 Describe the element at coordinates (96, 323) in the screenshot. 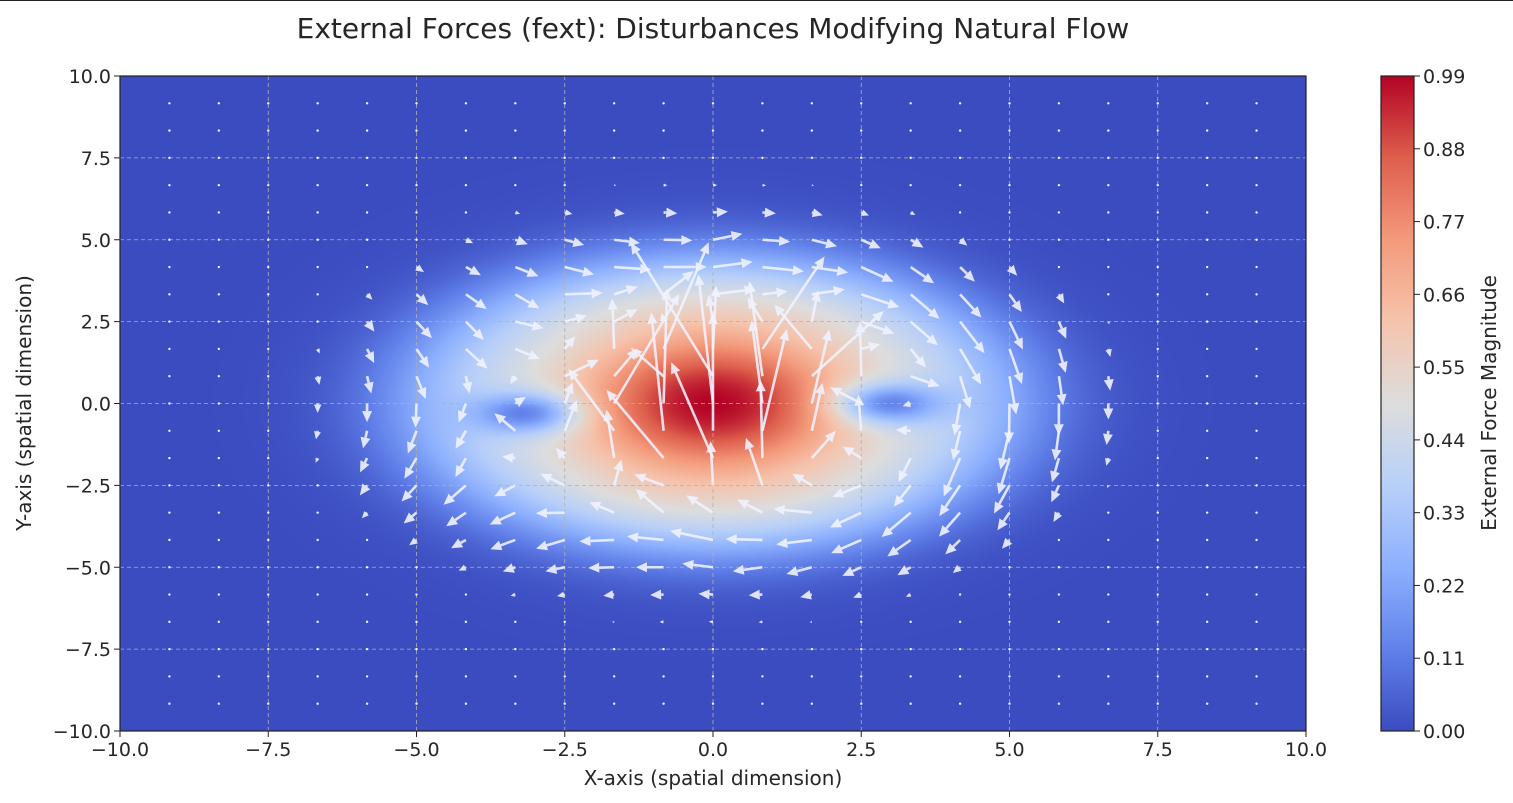

I see `y-tick-label: 2.5` at that location.